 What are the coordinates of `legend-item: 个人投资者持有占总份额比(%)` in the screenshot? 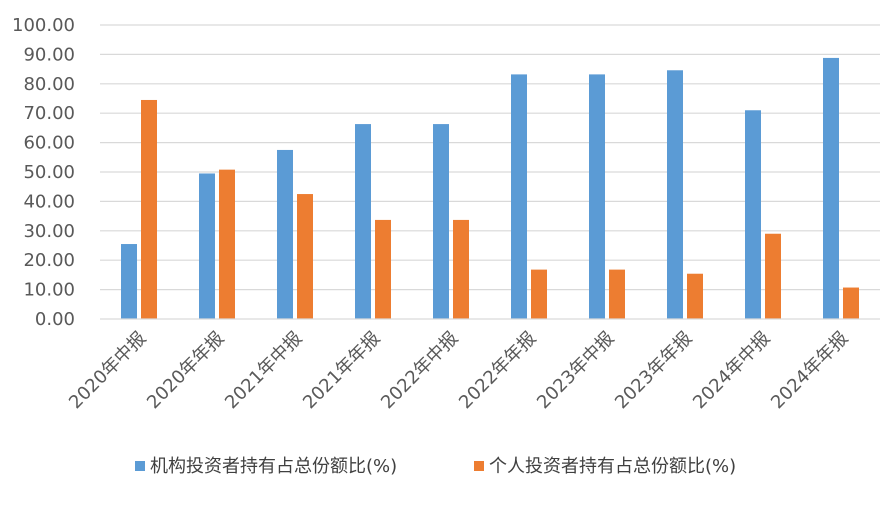 It's located at (605, 466).